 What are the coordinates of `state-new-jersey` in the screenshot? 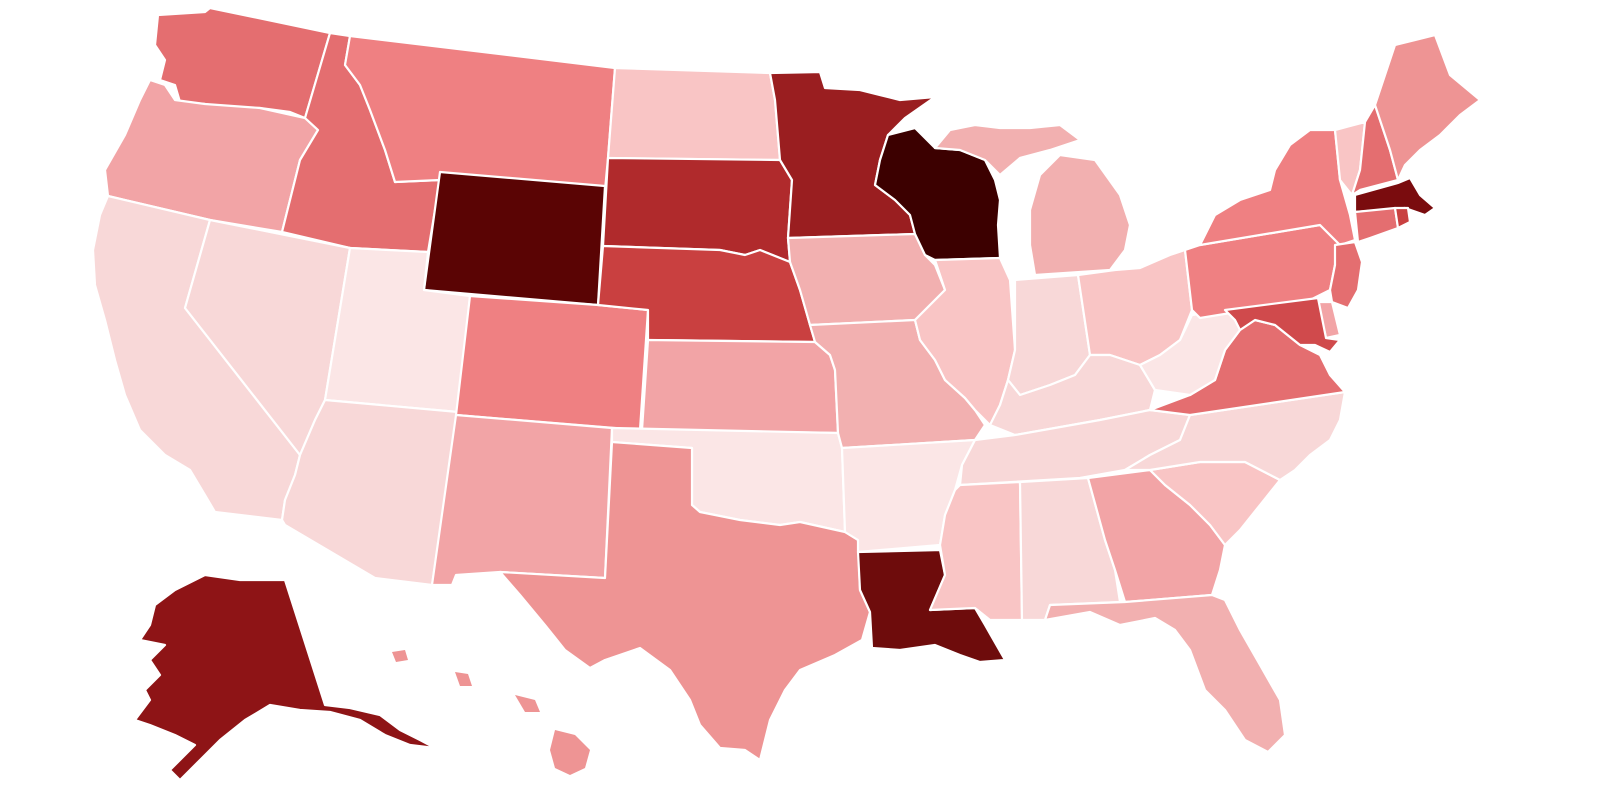 It's located at (1346, 275).